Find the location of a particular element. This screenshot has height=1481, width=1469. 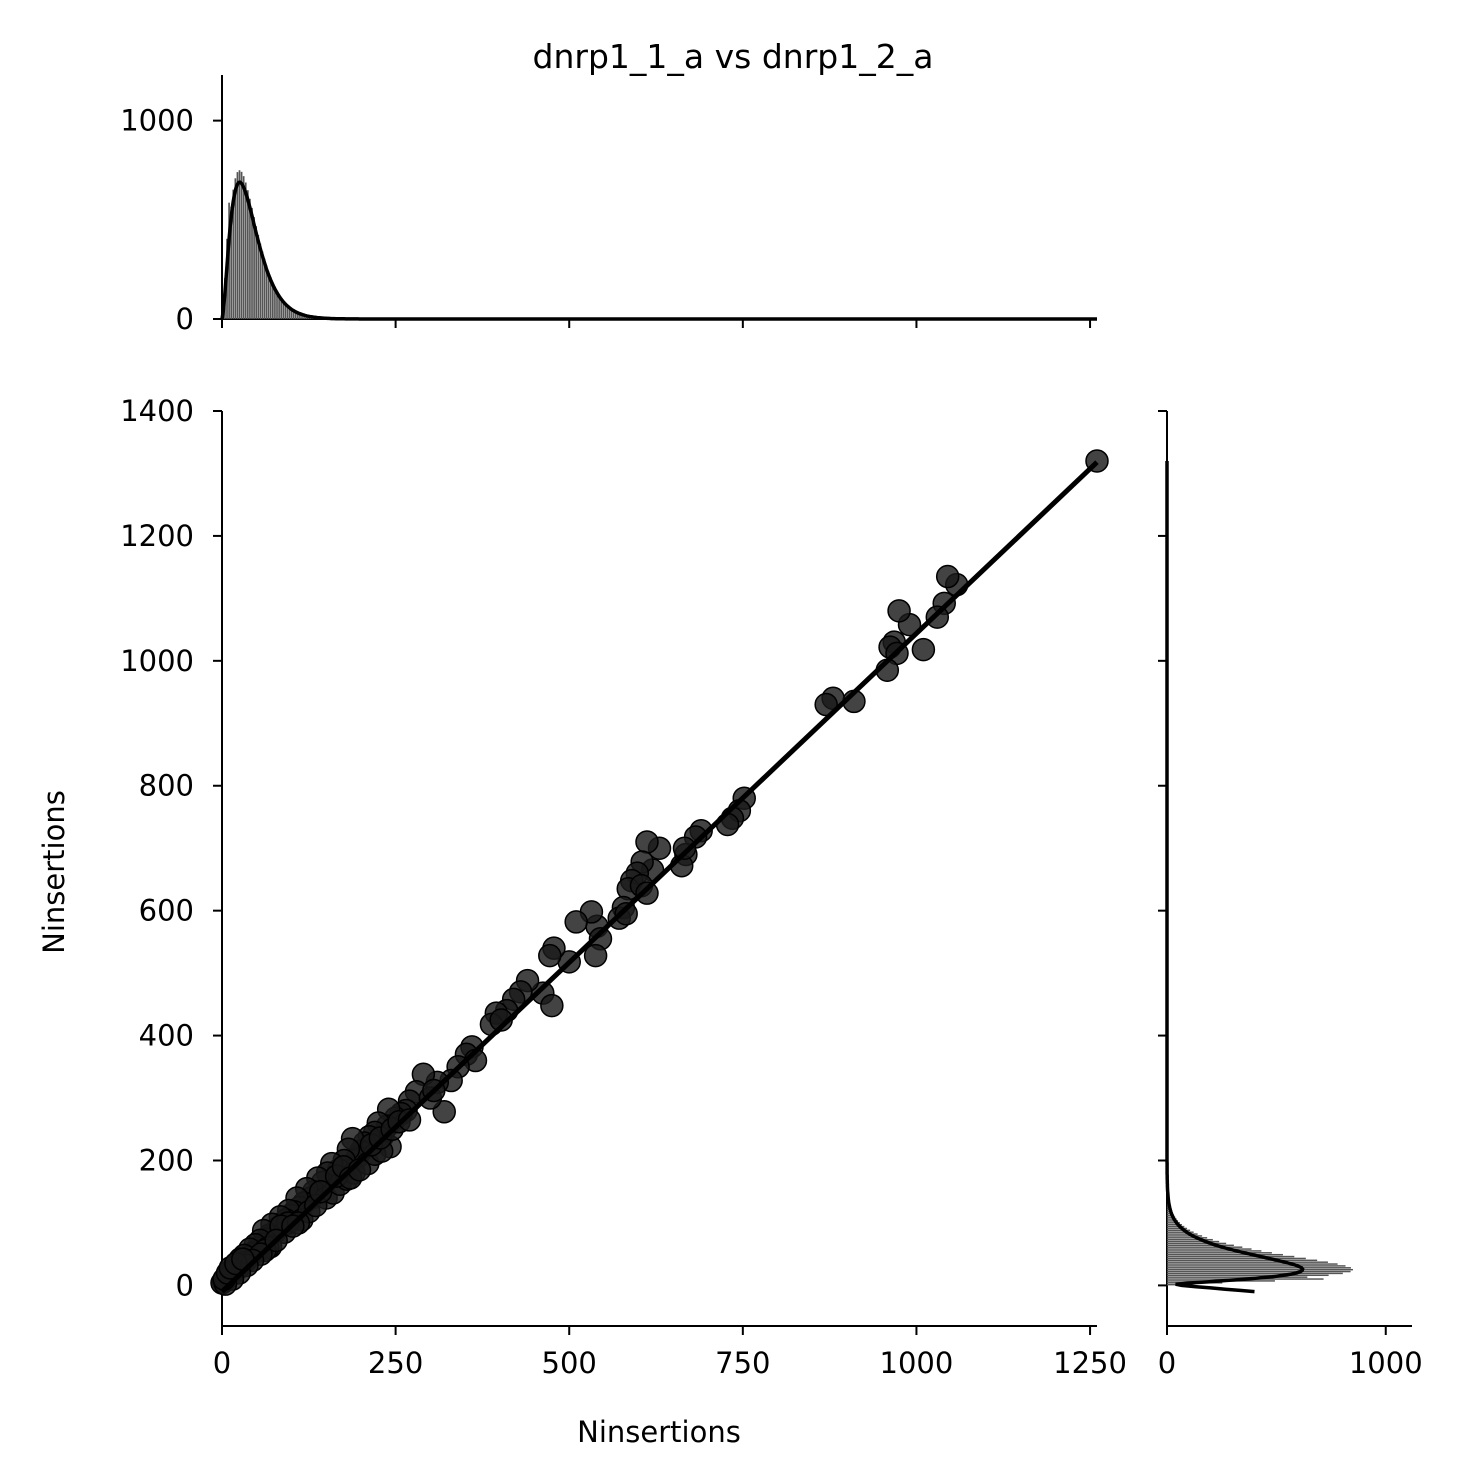

right-hist-x-tick-label: 0 is located at coordinates (1167, 1363).